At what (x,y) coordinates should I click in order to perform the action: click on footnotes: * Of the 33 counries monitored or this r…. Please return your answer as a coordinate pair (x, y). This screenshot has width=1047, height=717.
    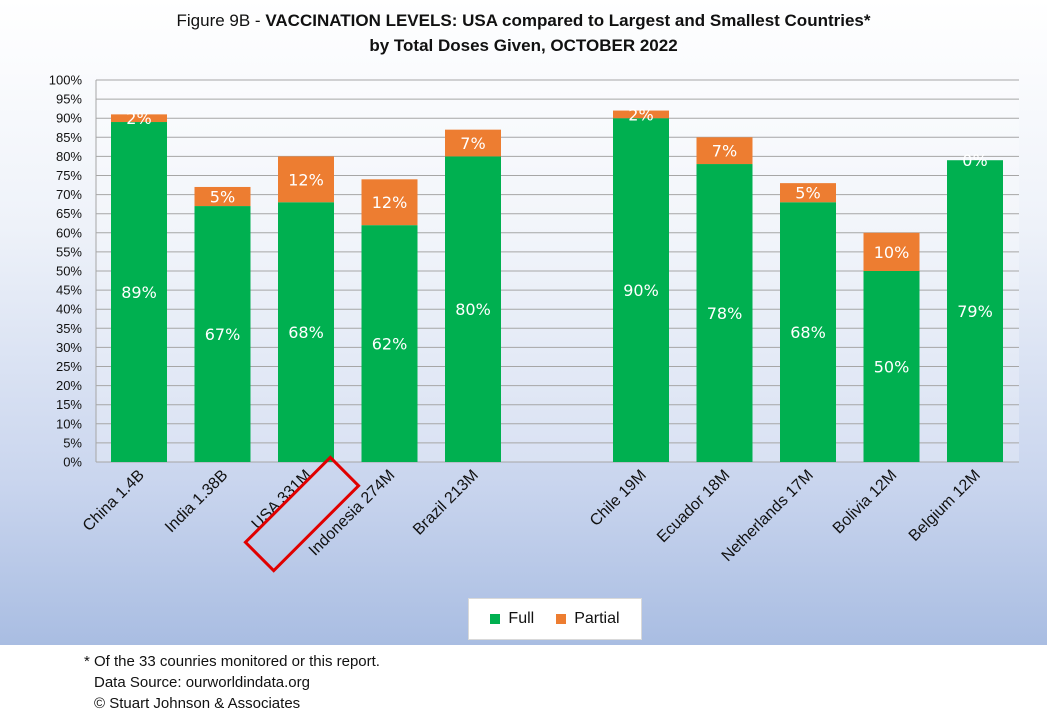
    Looking at the image, I should click on (232, 682).